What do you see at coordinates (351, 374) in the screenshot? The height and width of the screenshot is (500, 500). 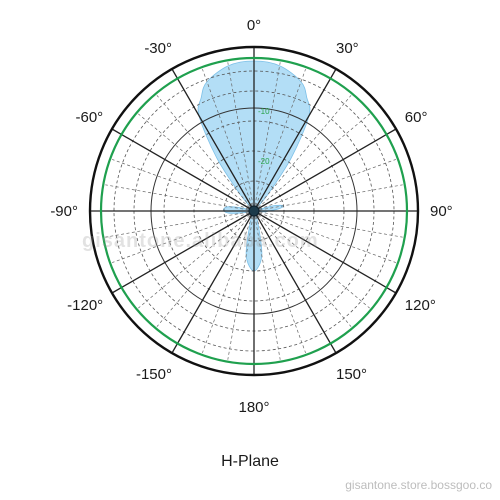 I see `angle-label-150: 150°` at bounding box center [351, 374].